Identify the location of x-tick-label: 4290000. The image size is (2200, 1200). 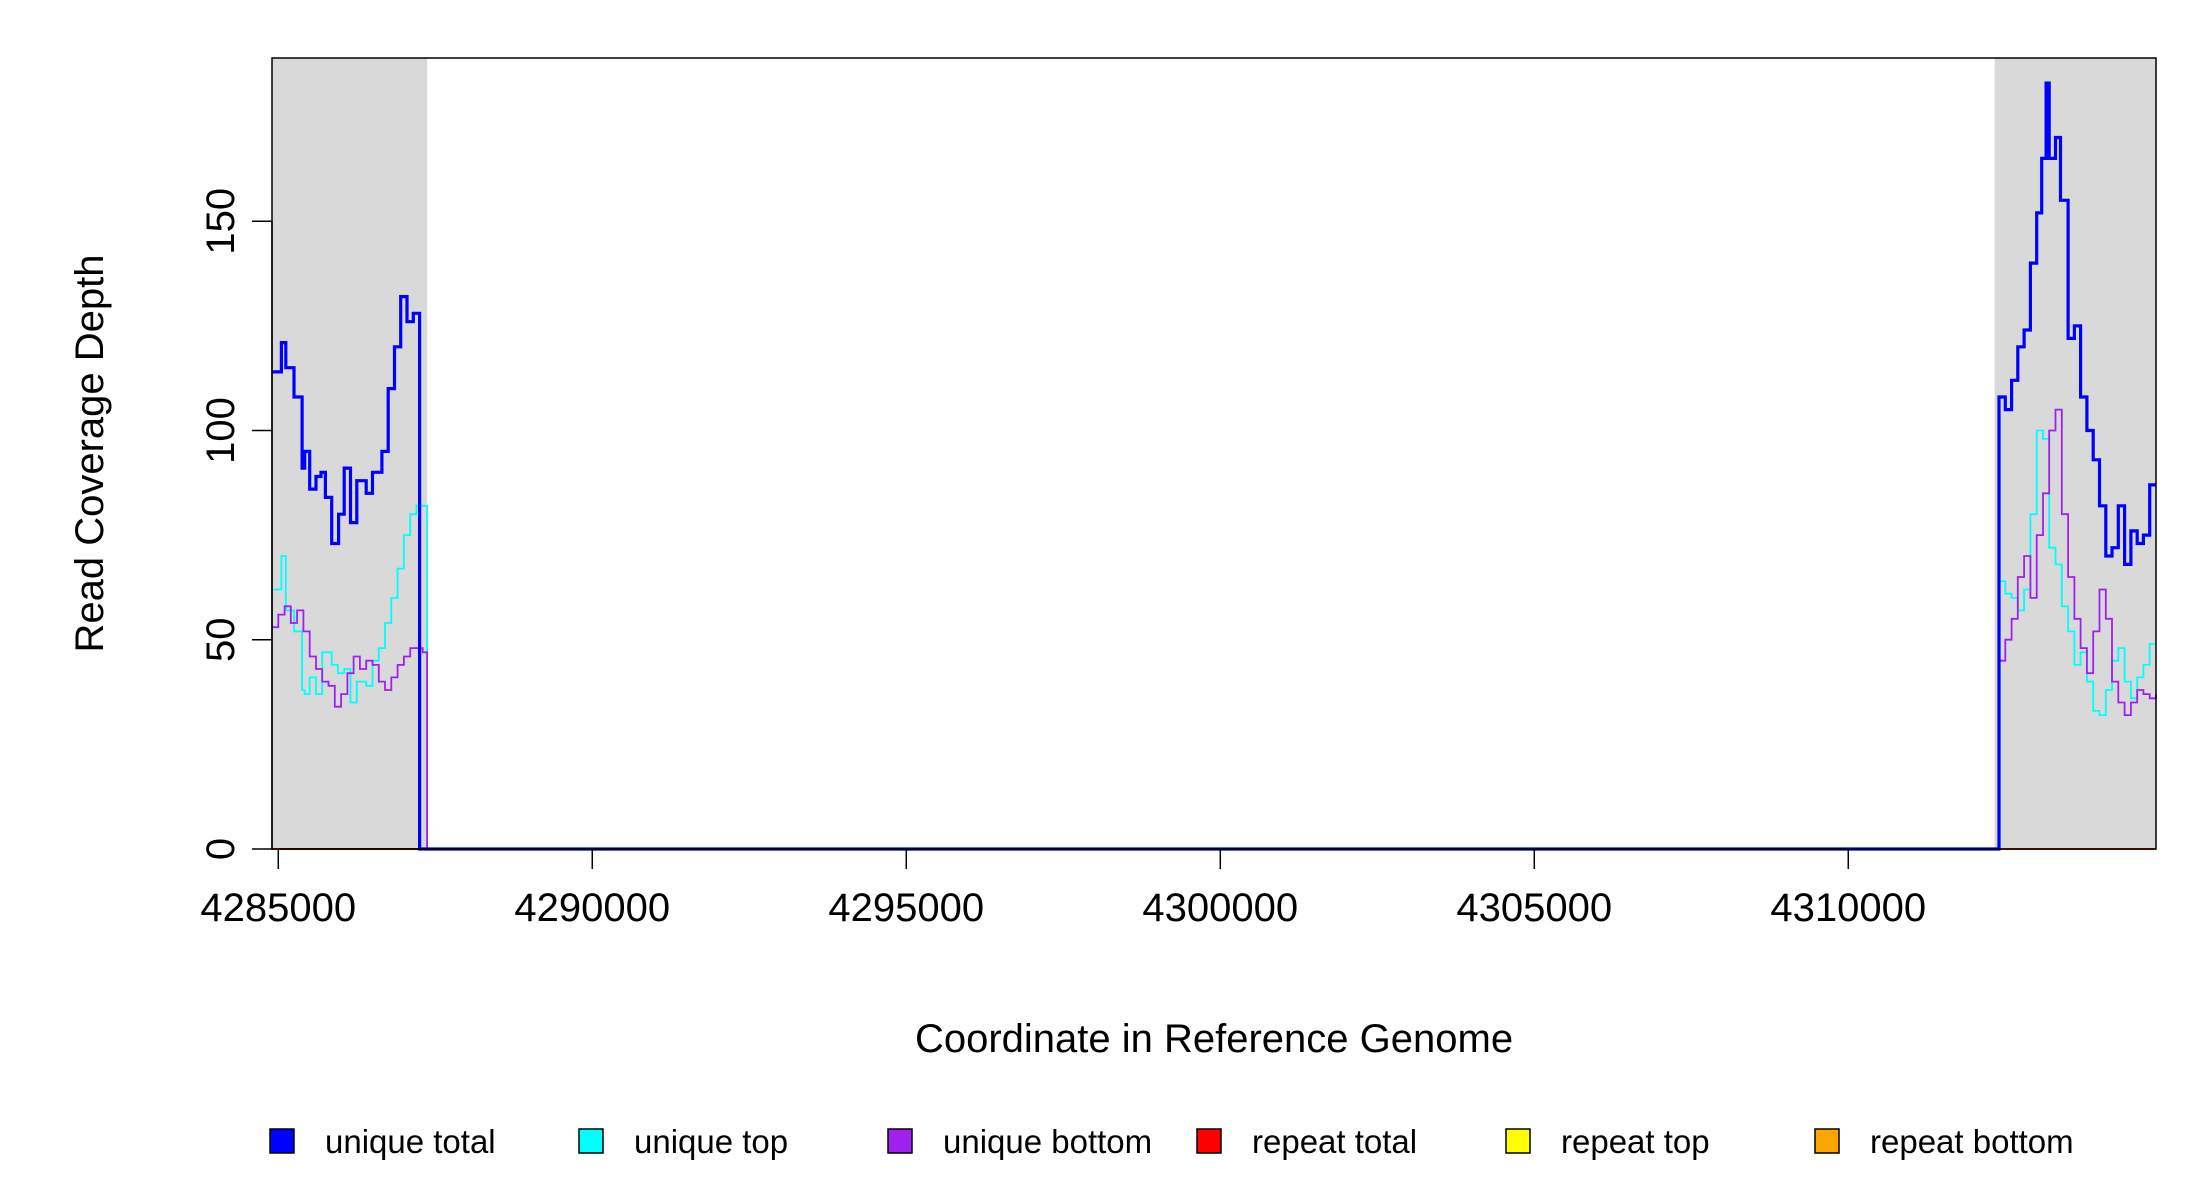
(592, 908).